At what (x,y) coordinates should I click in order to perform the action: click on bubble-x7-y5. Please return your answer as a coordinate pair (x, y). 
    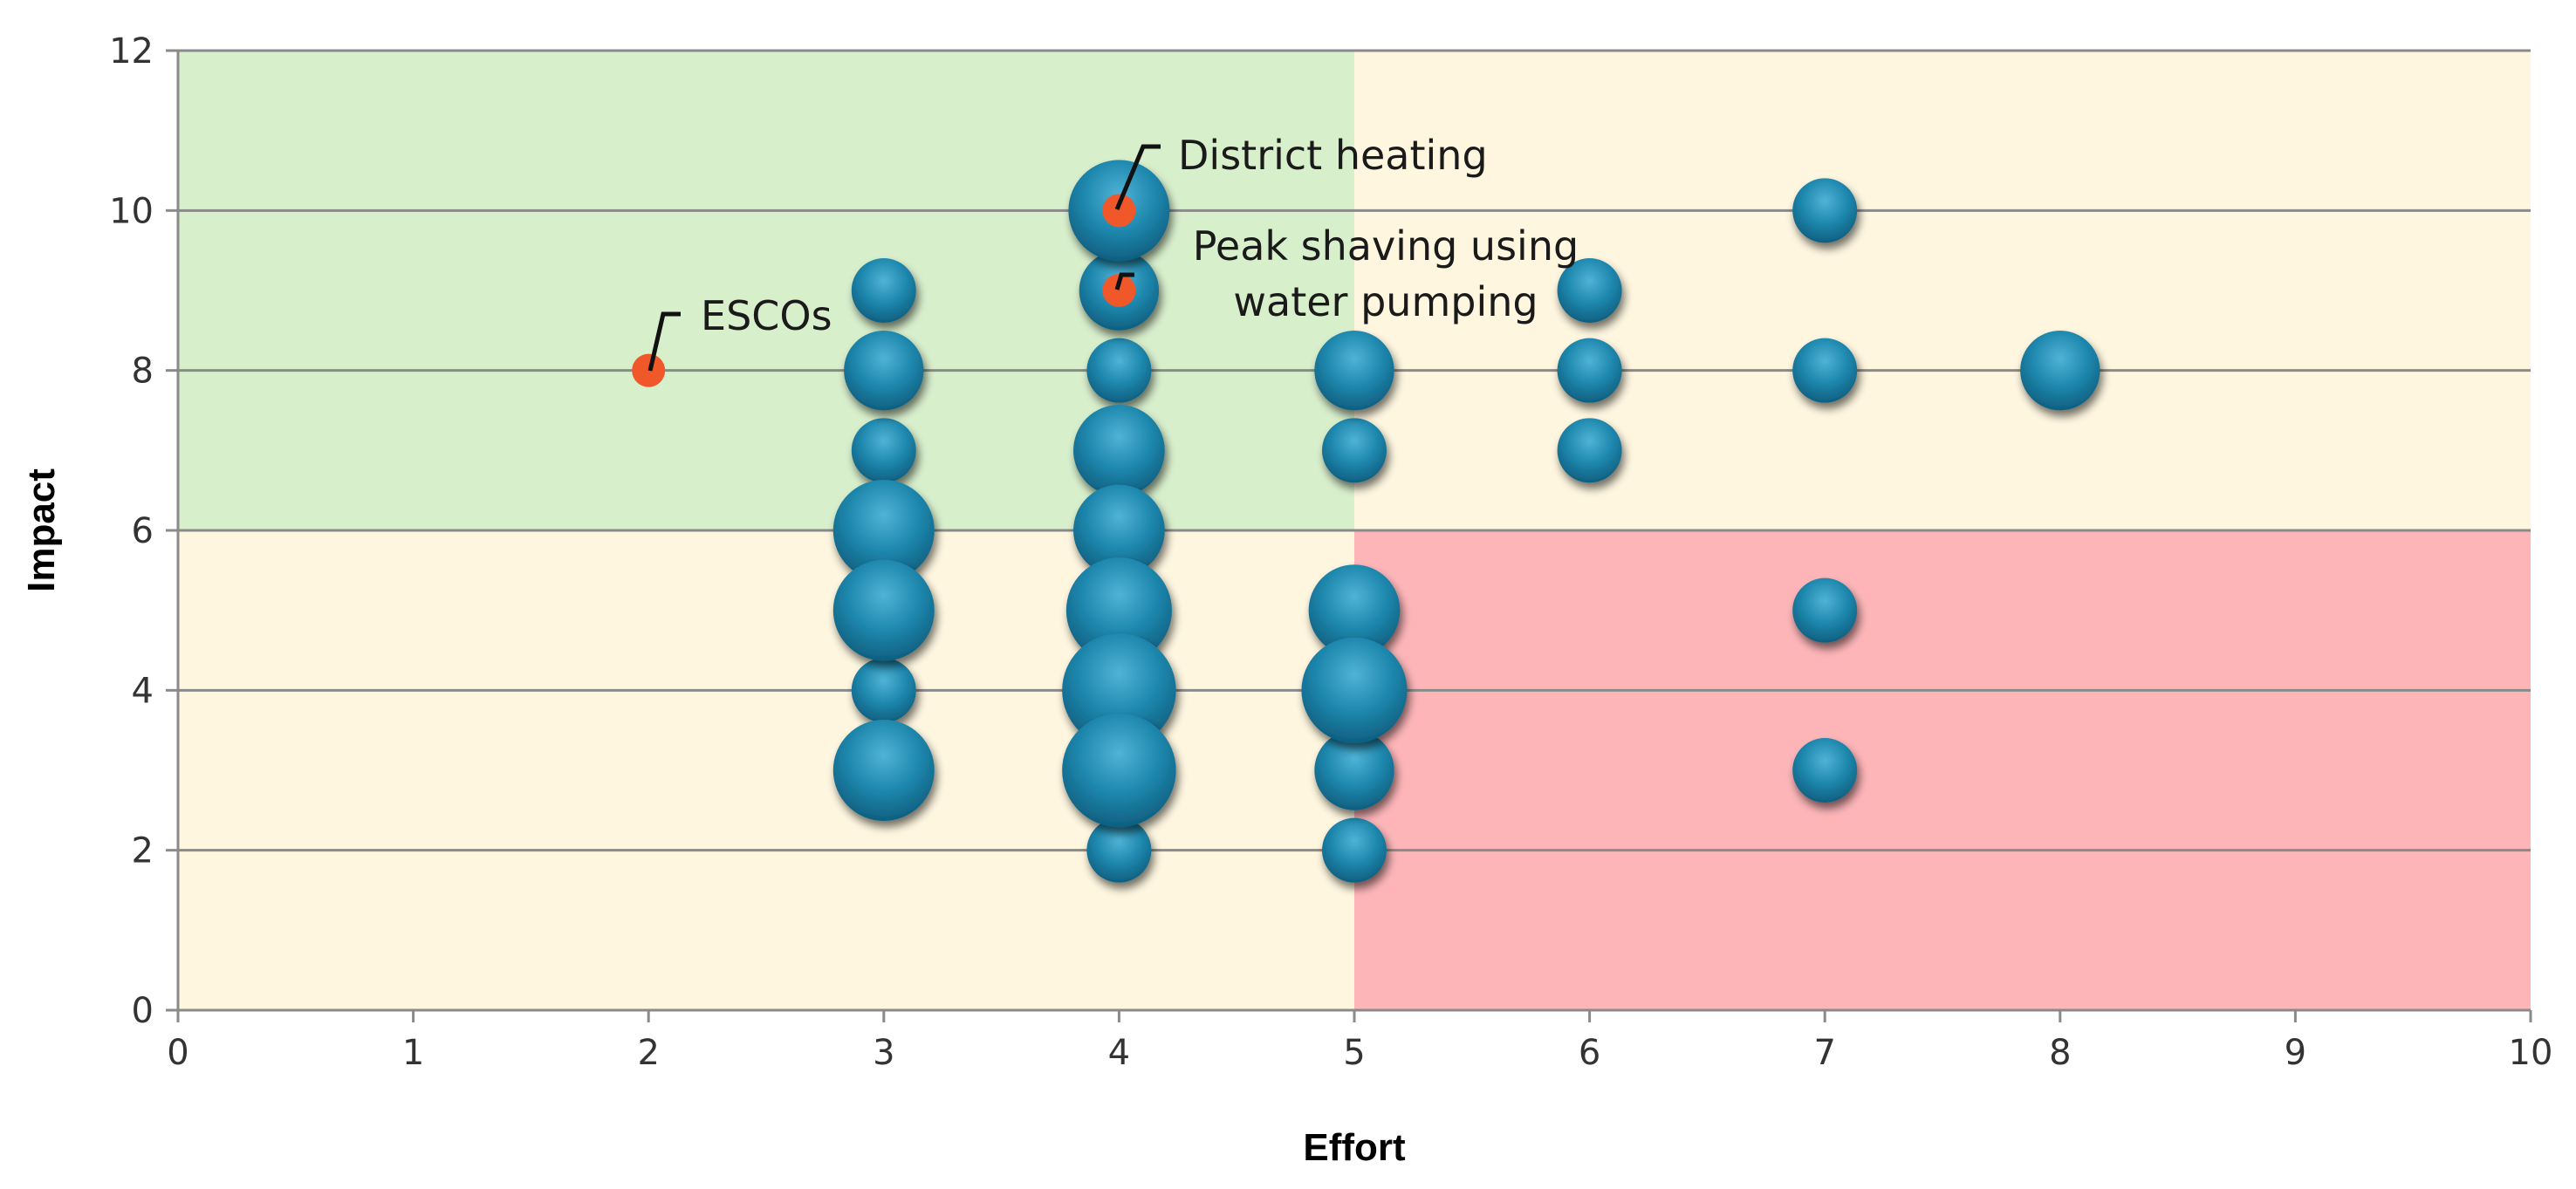
    Looking at the image, I should click on (1825, 610).